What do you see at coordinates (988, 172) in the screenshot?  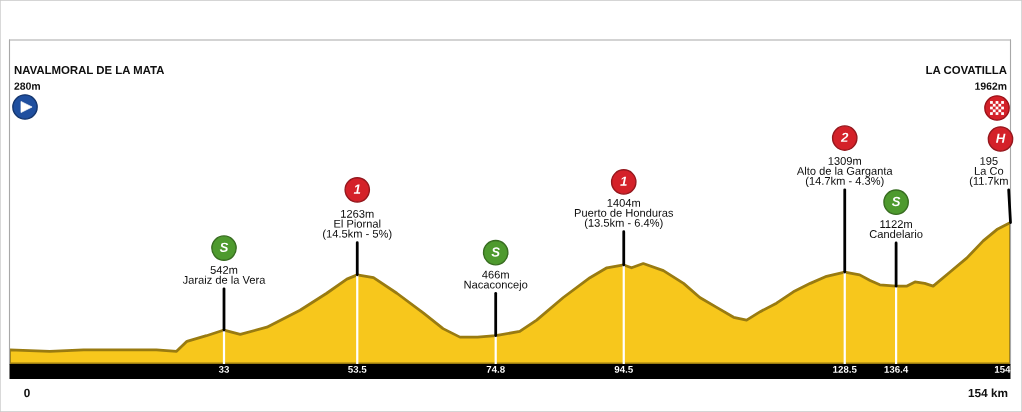 I see `annotation: 195 La Co (11.7km` at bounding box center [988, 172].